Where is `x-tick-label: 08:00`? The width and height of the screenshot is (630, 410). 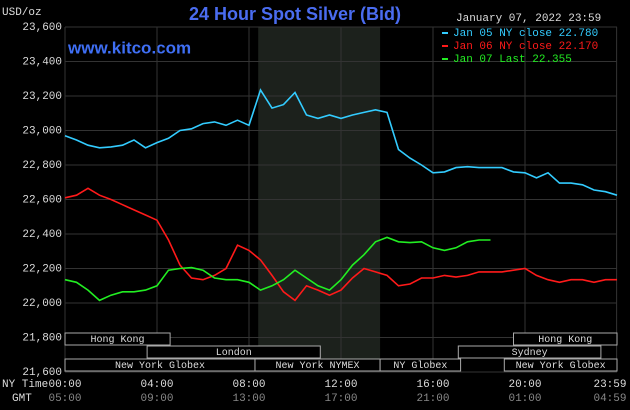
x-tick-label: 08:00 is located at coordinates (248, 385).